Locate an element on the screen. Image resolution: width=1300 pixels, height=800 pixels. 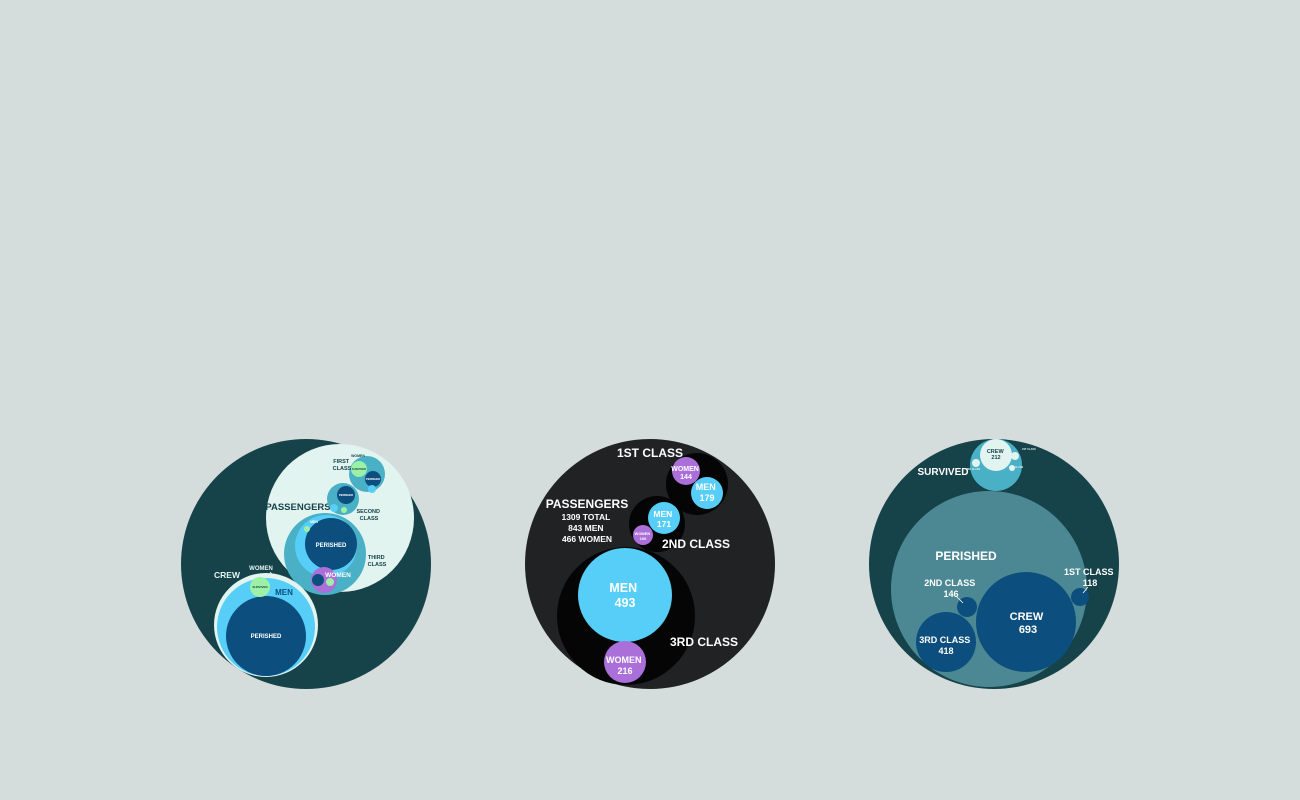
first-class-perished-circle is located at coordinates (373, 479).